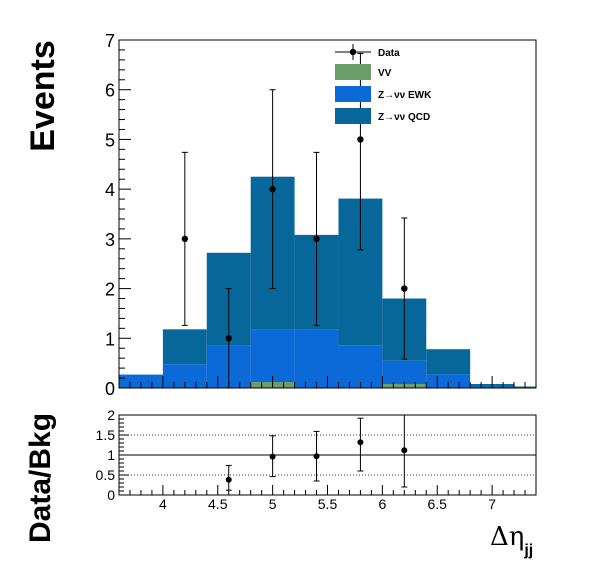 The height and width of the screenshot is (577, 596). I want to click on top-ytick-label-6: 6, so click(110, 91).